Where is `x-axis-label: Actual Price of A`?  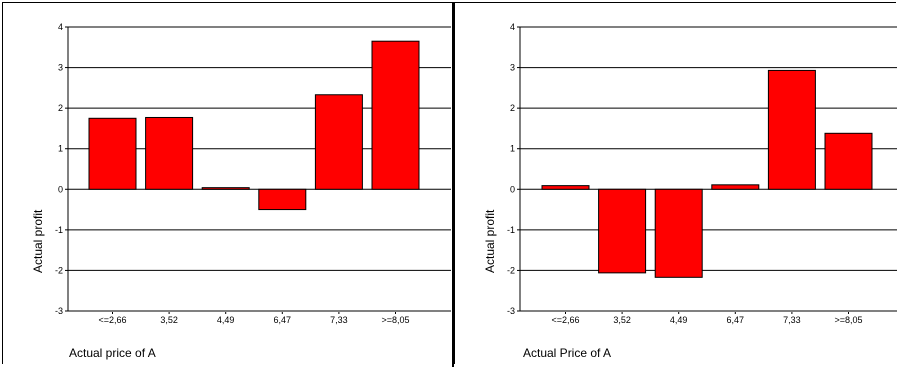
x-axis-label: Actual Price of A is located at coordinates (567, 353).